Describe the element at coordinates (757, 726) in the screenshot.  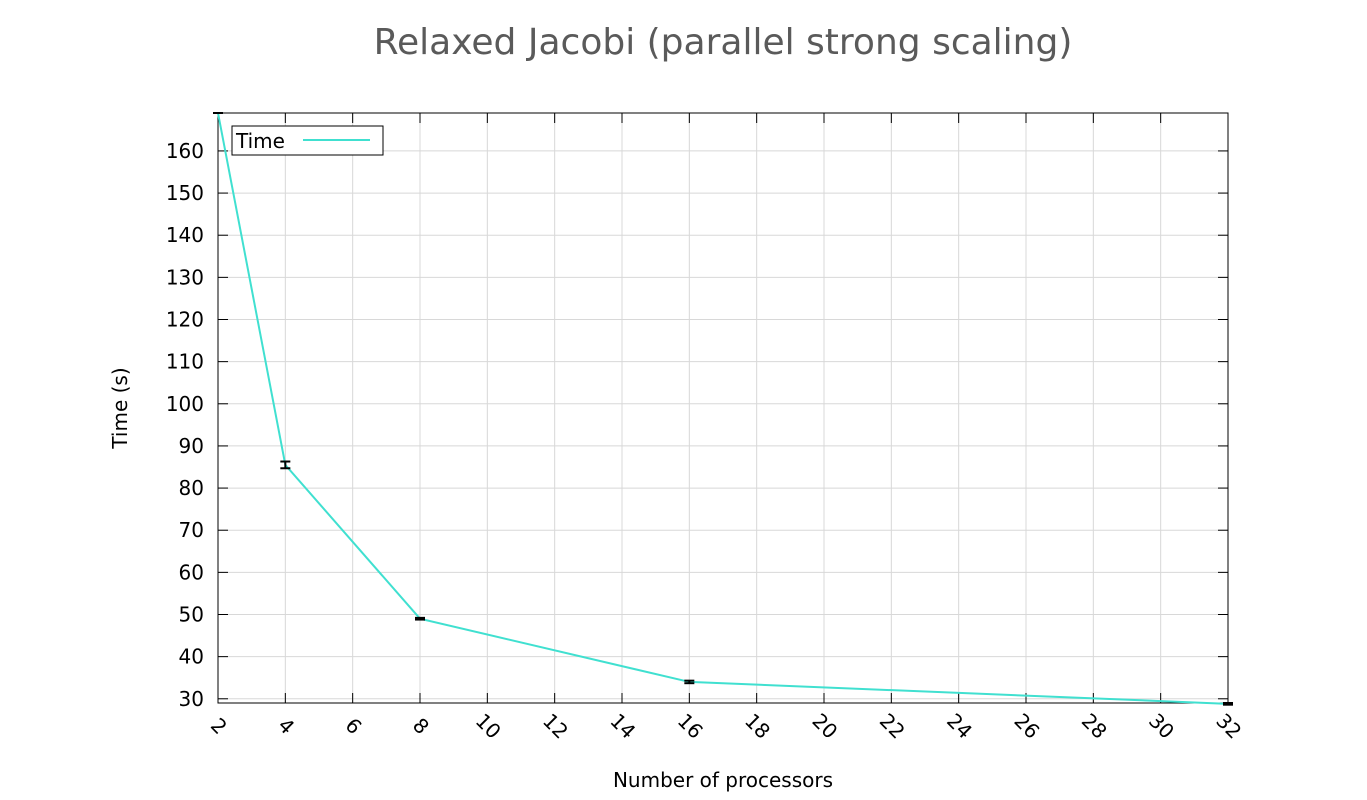
I see `x-tick-label: 18` at that location.